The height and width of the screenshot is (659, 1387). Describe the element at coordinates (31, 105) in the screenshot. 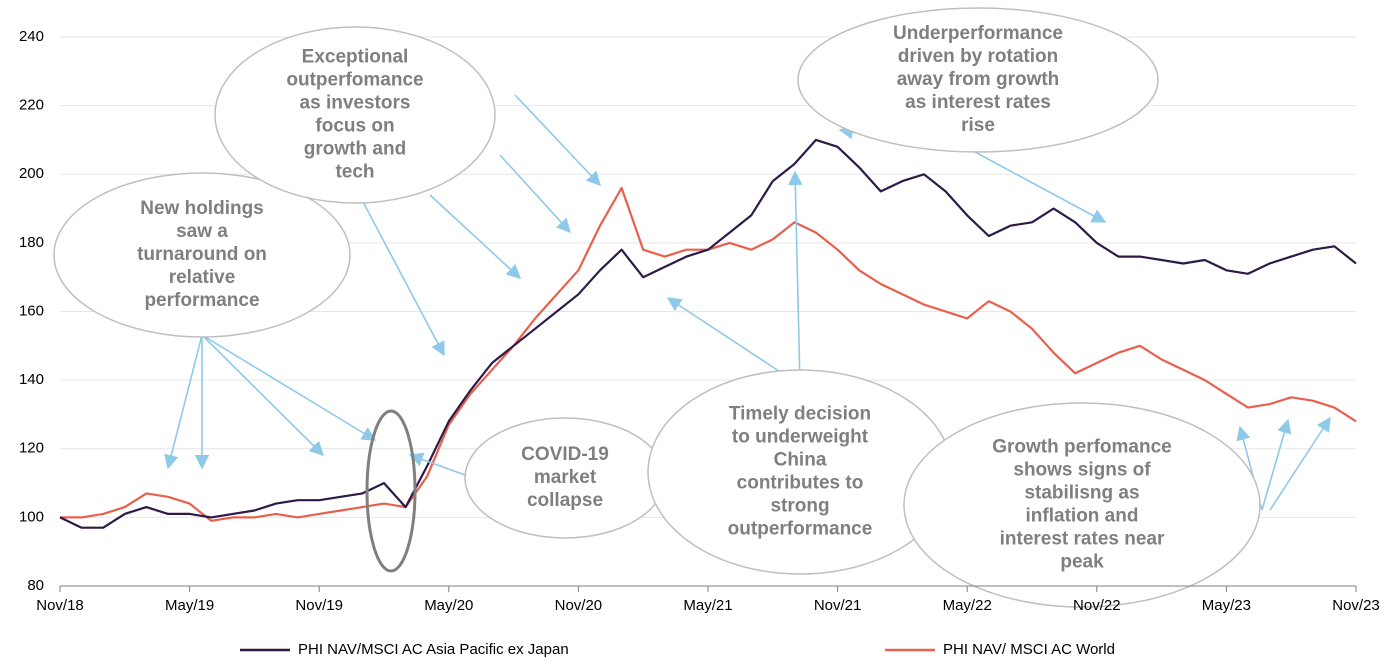

I see `y-tick-label: 220` at that location.